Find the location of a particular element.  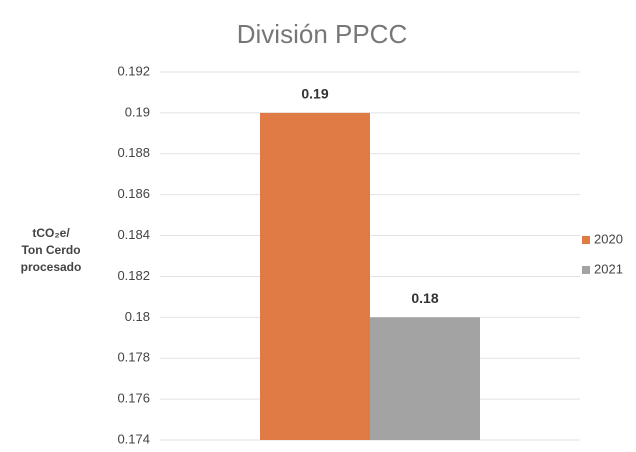

data-label: 0.19 is located at coordinates (314, 94).